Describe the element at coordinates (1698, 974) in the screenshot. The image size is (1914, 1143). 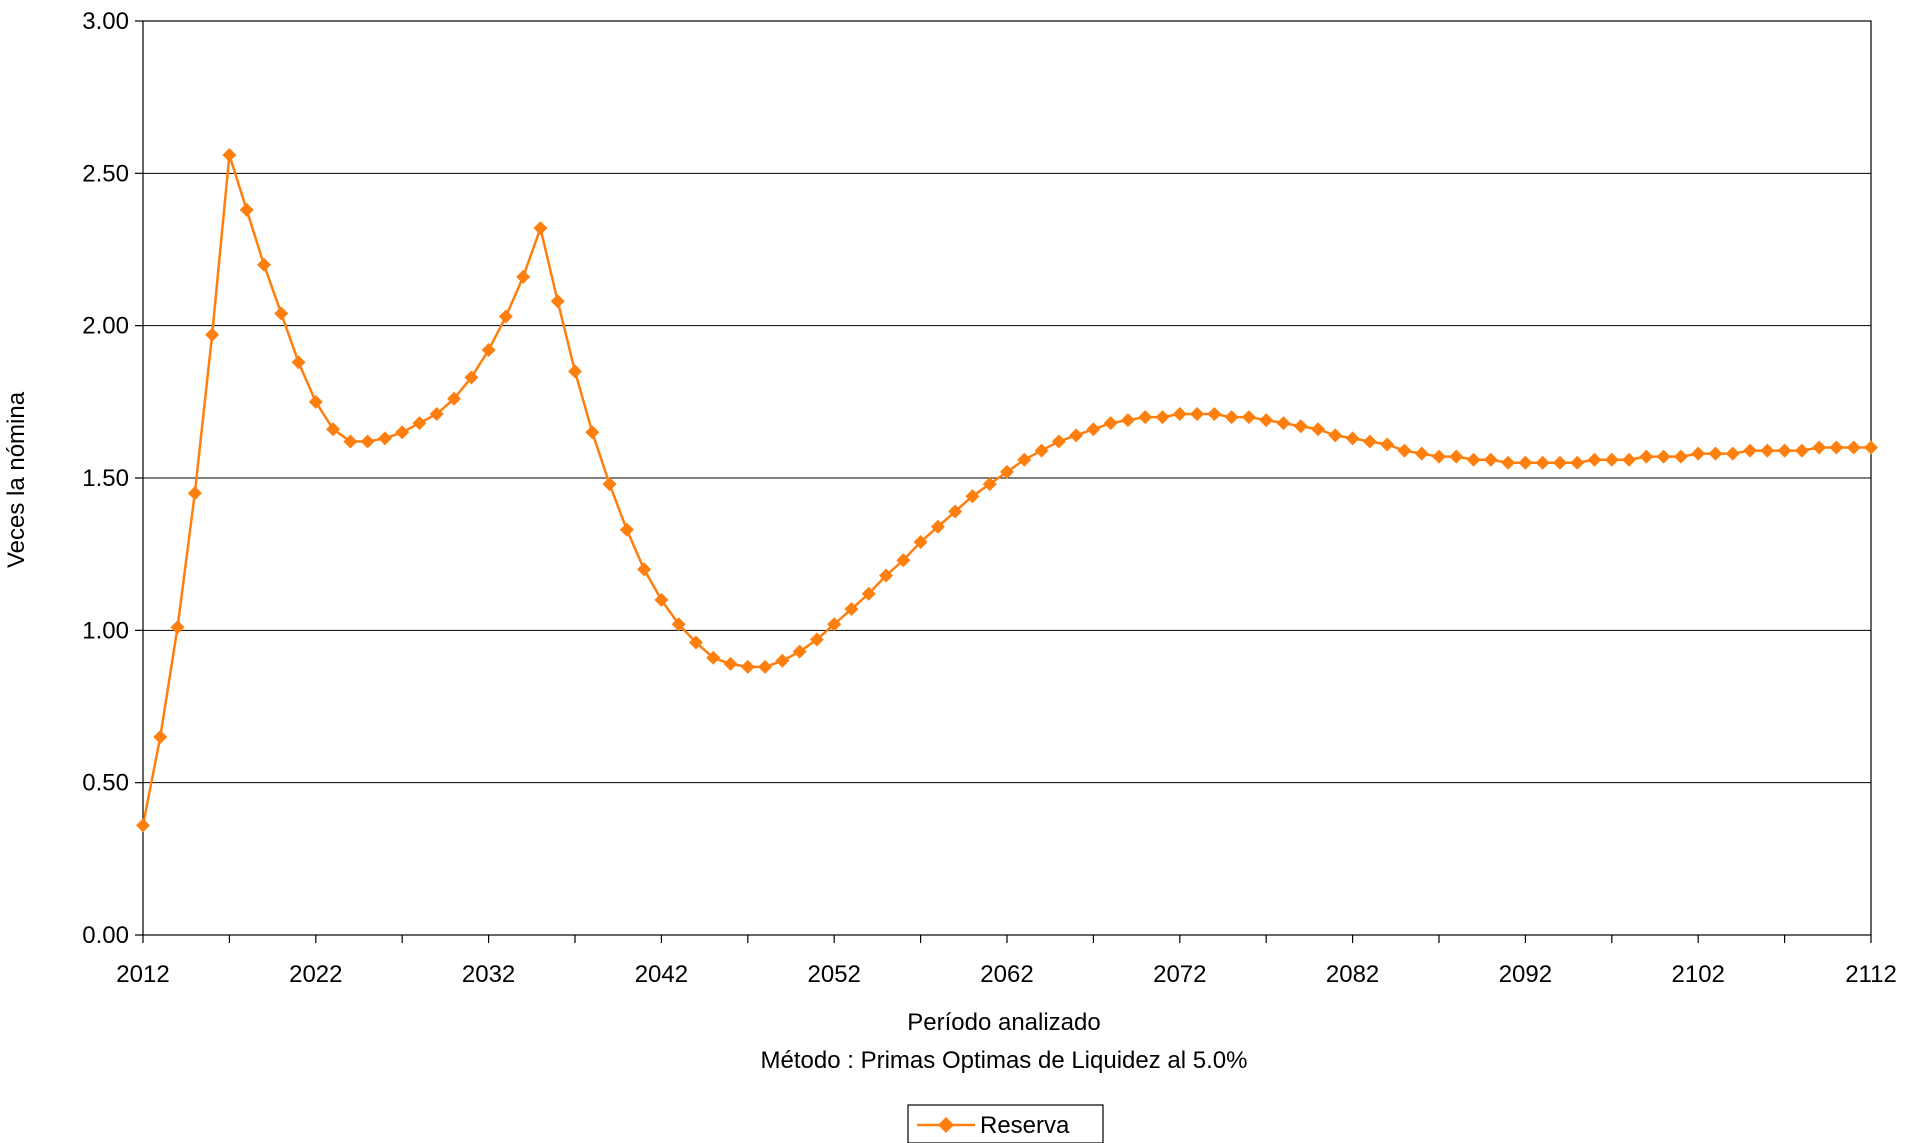
I see `x-tick-label: 2102` at that location.